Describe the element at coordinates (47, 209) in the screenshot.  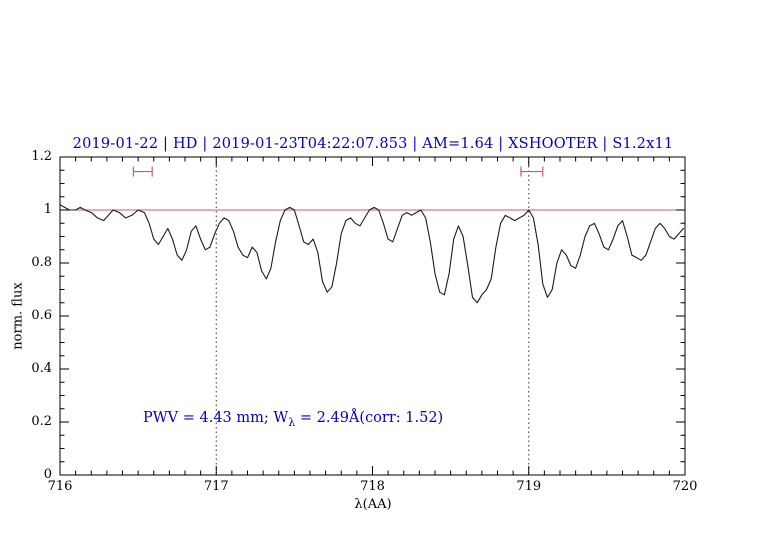
I see `y-tick-label: 1` at that location.